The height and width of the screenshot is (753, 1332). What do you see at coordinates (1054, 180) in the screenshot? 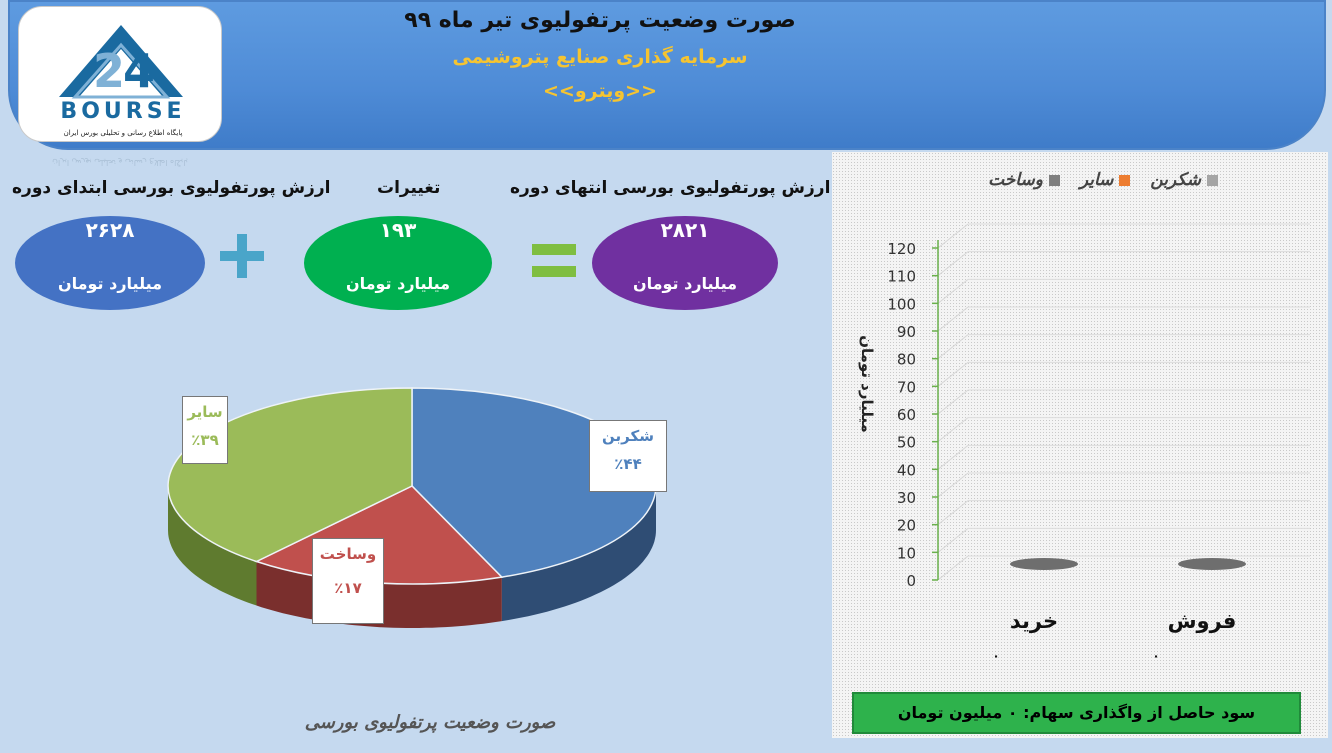
I see `legend-swatch-vasakht` at bounding box center [1054, 180].